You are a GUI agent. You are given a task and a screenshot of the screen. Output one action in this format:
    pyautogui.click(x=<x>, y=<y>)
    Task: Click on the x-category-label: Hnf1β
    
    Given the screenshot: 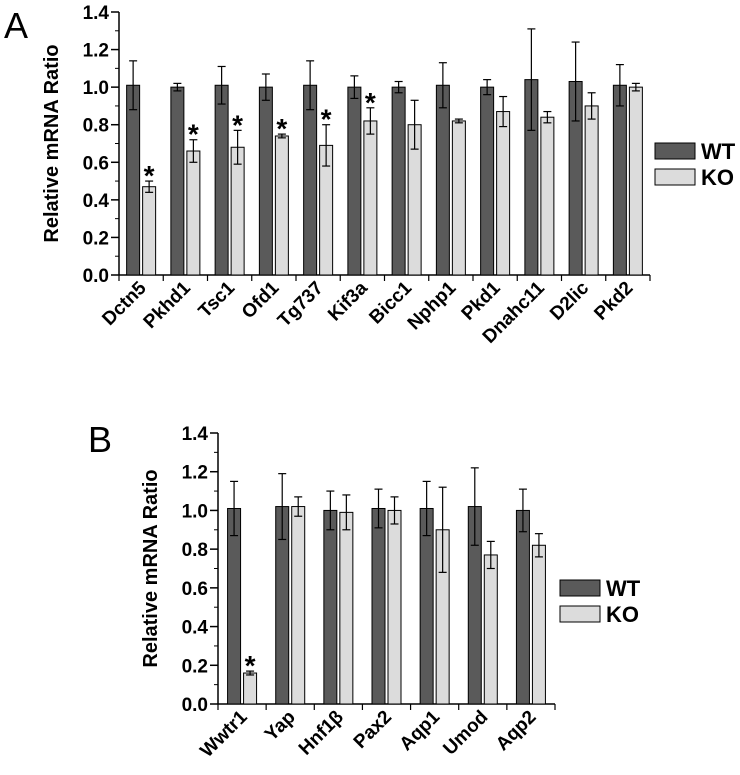 What is the action you would take?
    pyautogui.click(x=321, y=733)
    